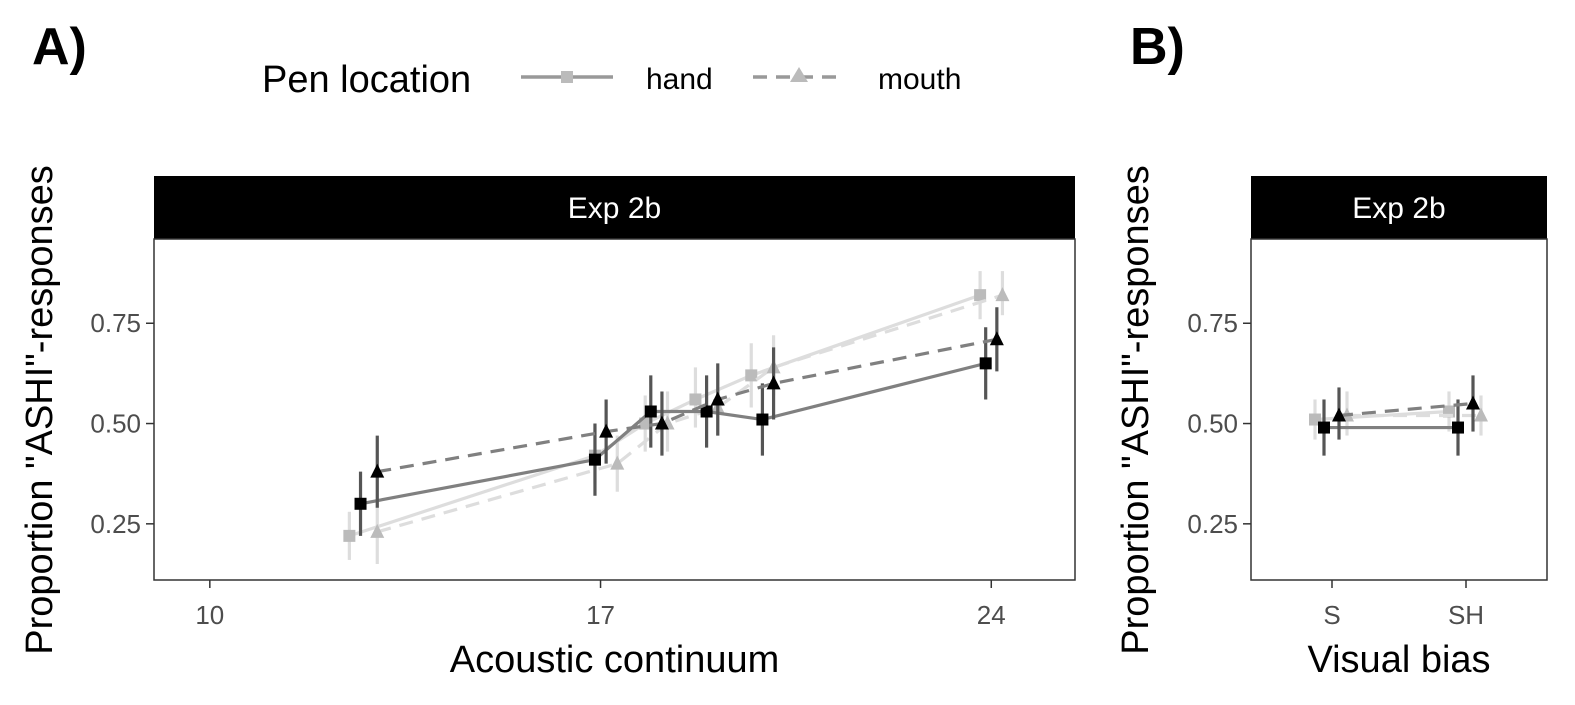  I want to click on x-tick-label: 17, so click(600, 615).